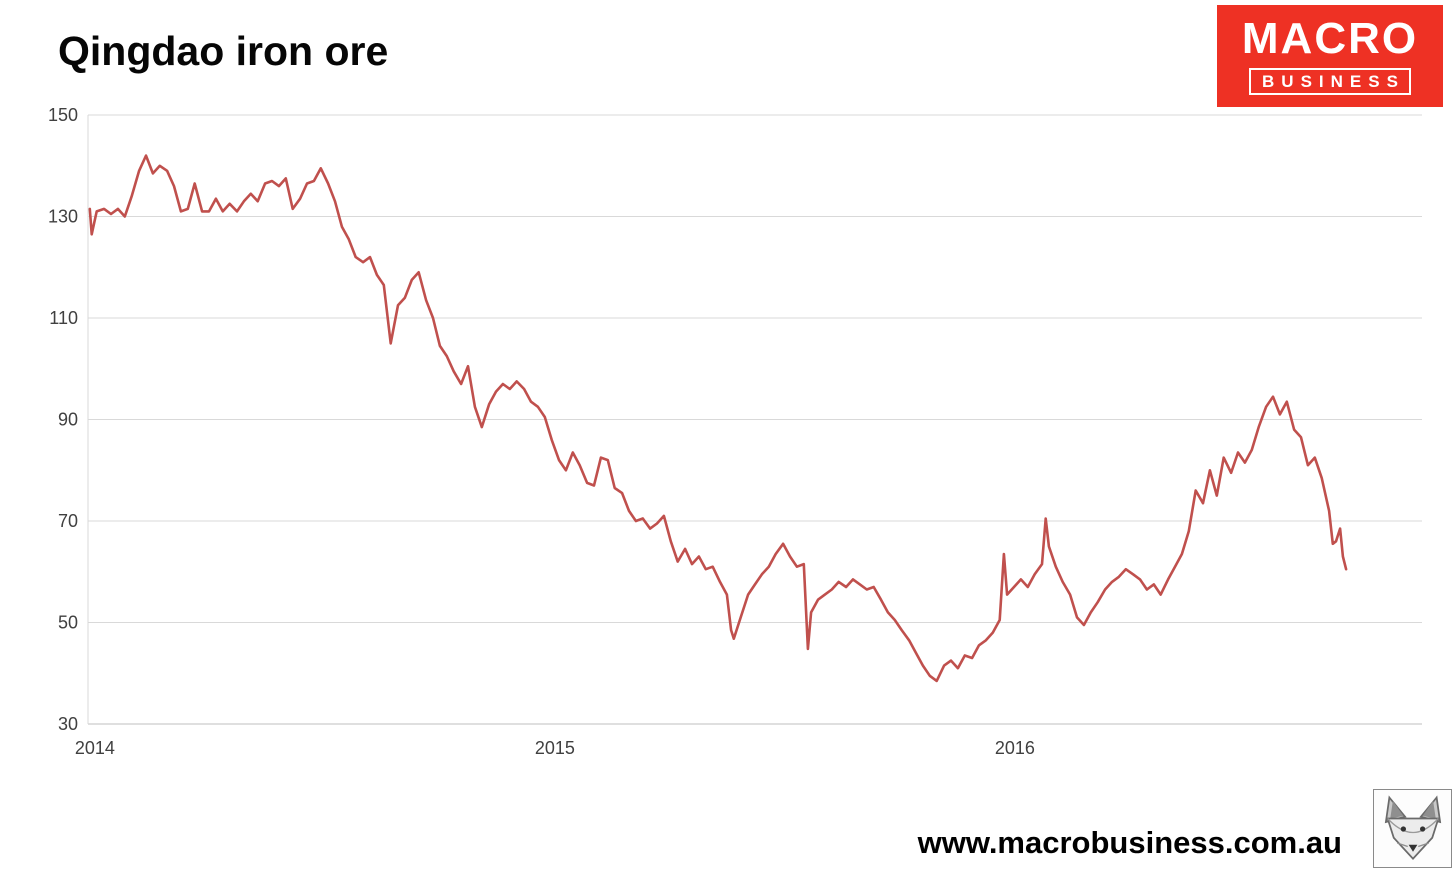  I want to click on footer-url: www.macrobusiness.com.au, so click(1129, 842).